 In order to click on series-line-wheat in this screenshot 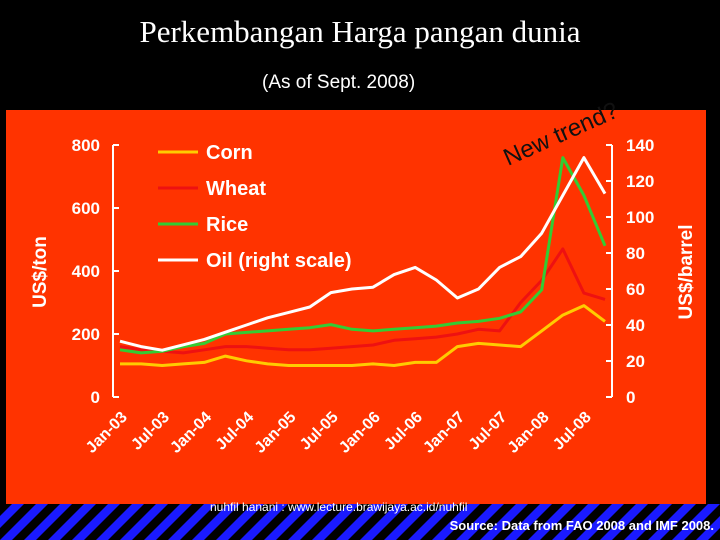, I will do `click(362, 301)`.